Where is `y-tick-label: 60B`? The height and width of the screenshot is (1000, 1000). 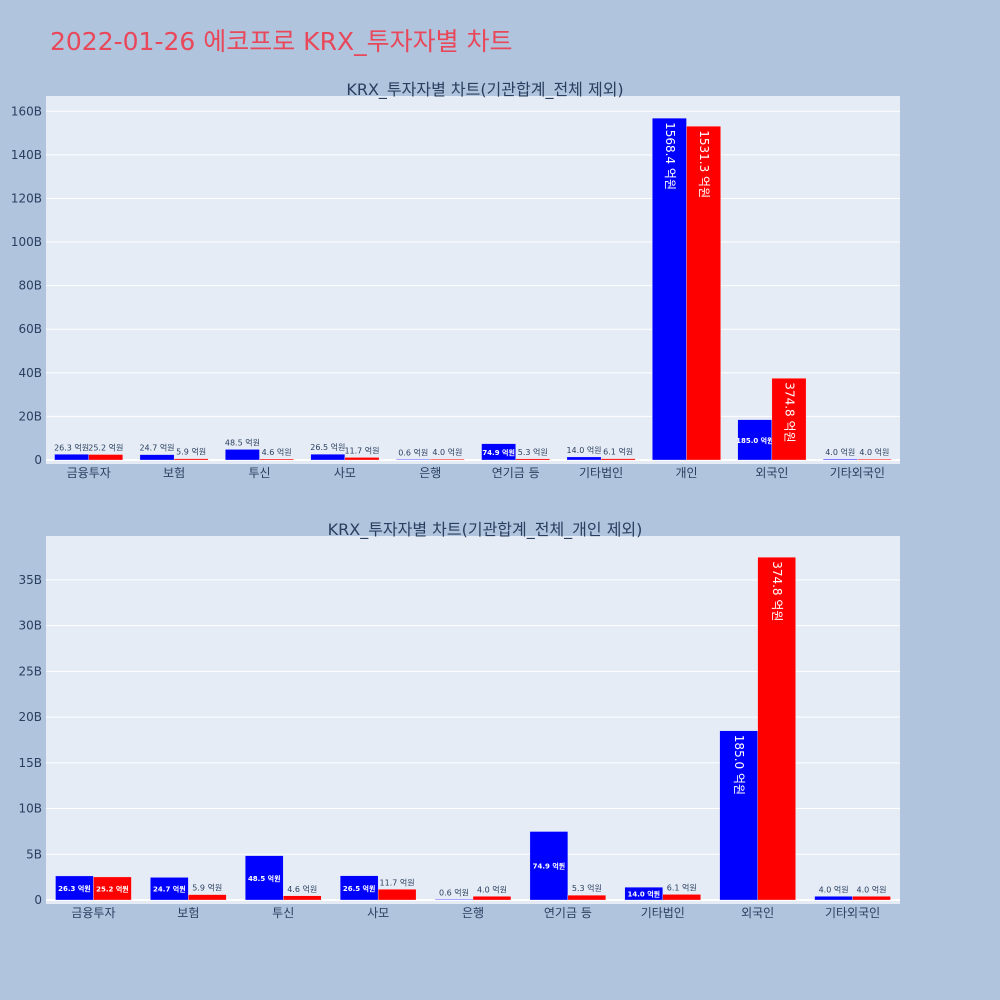
y-tick-label: 60B is located at coordinates (30, 329).